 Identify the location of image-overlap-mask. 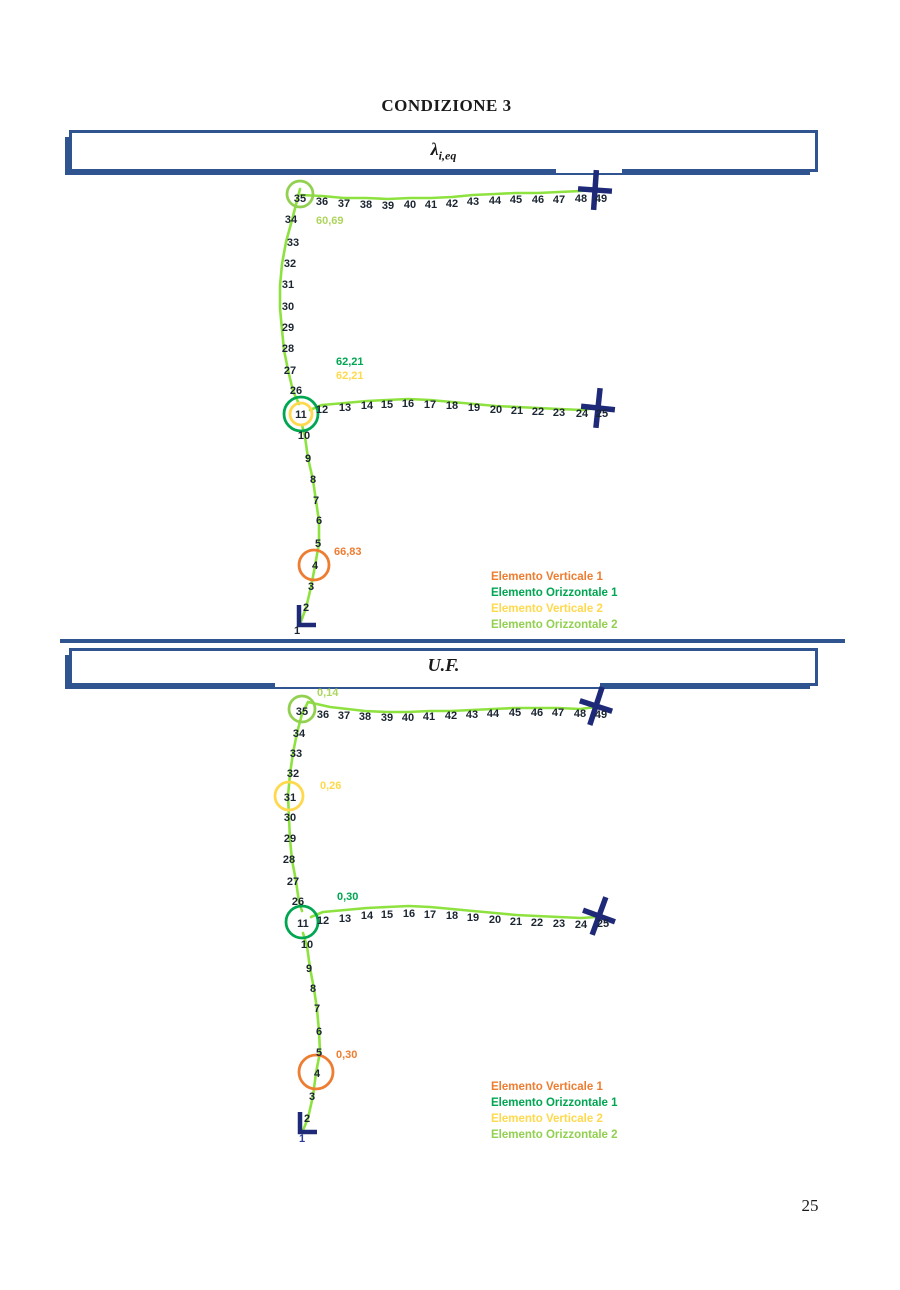
(437, 684).